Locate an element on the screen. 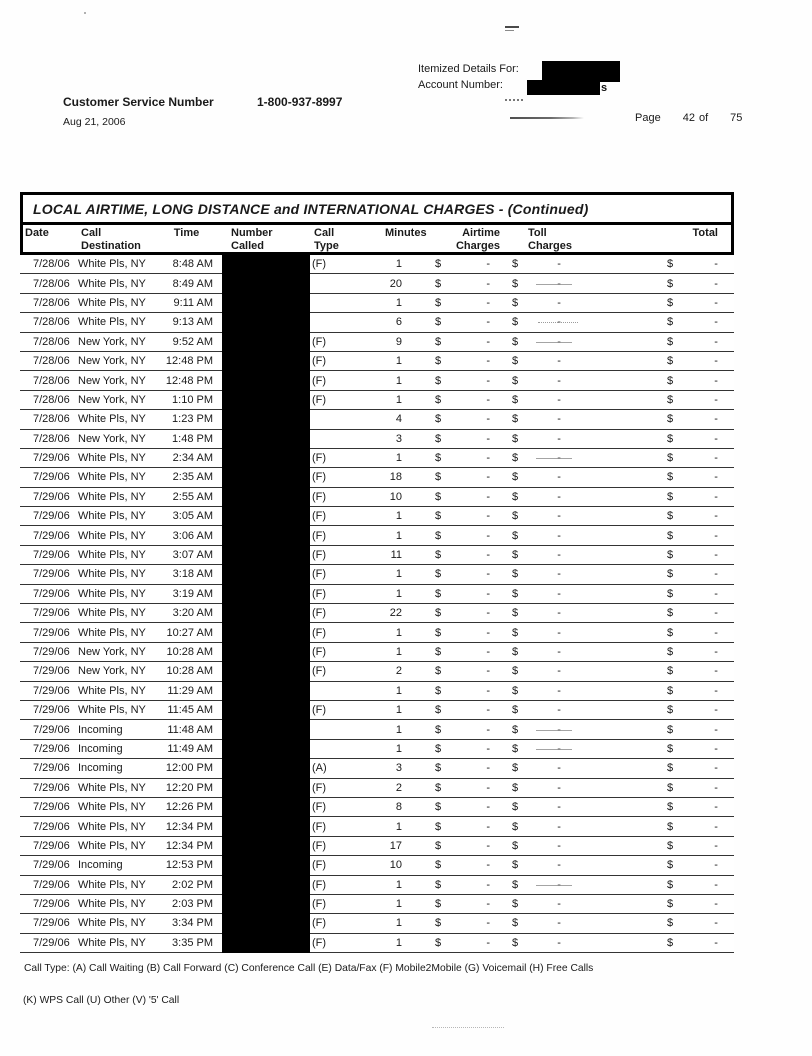 This screenshot has width=812, height=1056. account-number-label: Account Number: is located at coordinates (460, 85).